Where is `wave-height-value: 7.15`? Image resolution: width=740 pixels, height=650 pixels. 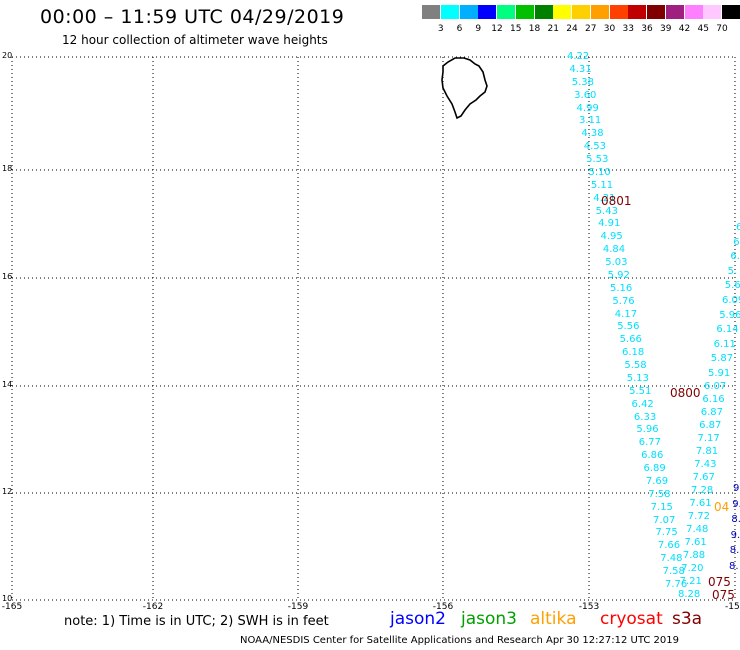 wave-height-value: 7.15 is located at coordinates (661, 507).